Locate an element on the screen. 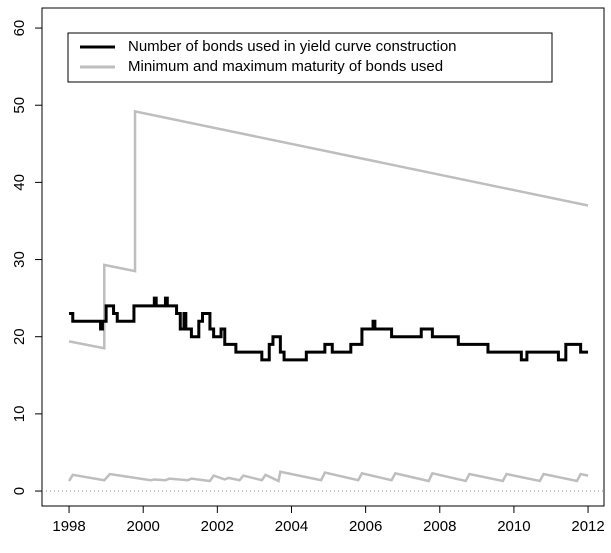 Image resolution: width=611 pixels, height=553 pixels. y-tick-label: 30 is located at coordinates (19, 259).